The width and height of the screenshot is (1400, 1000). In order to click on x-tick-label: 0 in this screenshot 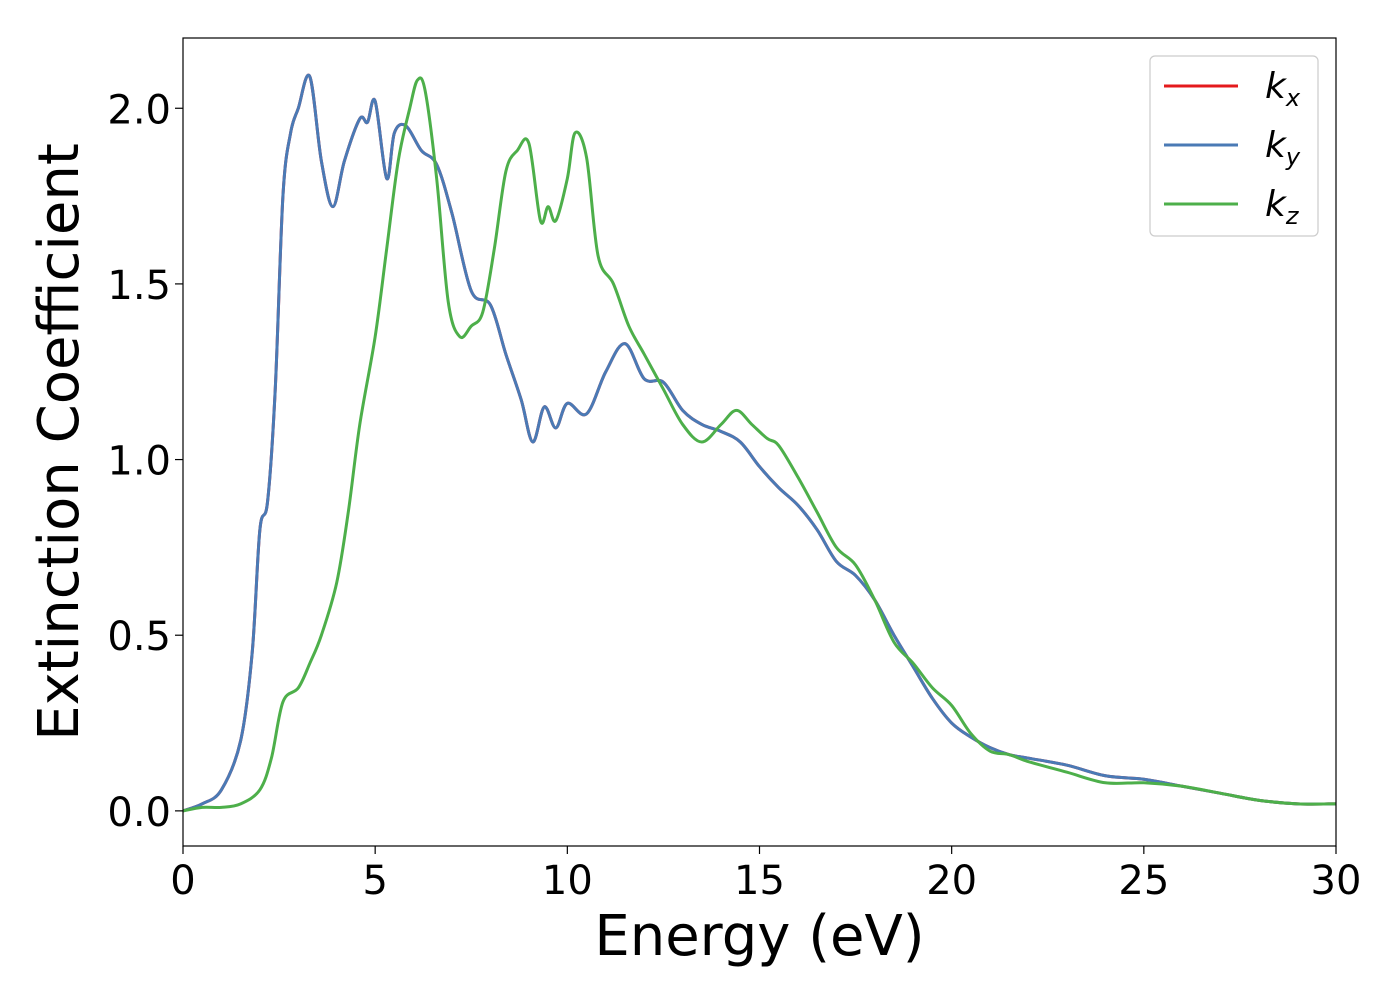, I will do `click(182, 881)`.